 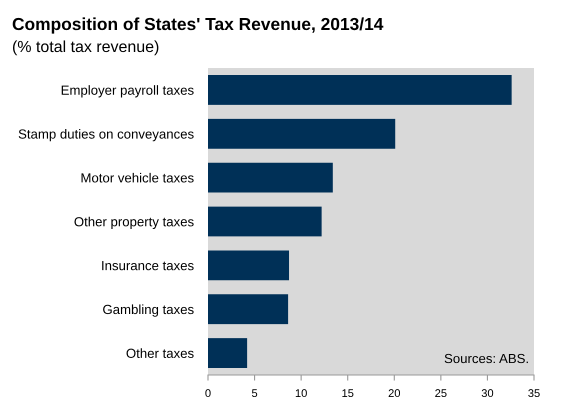 What do you see at coordinates (85, 48) in the screenshot?
I see `chart-subtitle: (% total tax revenue)` at bounding box center [85, 48].